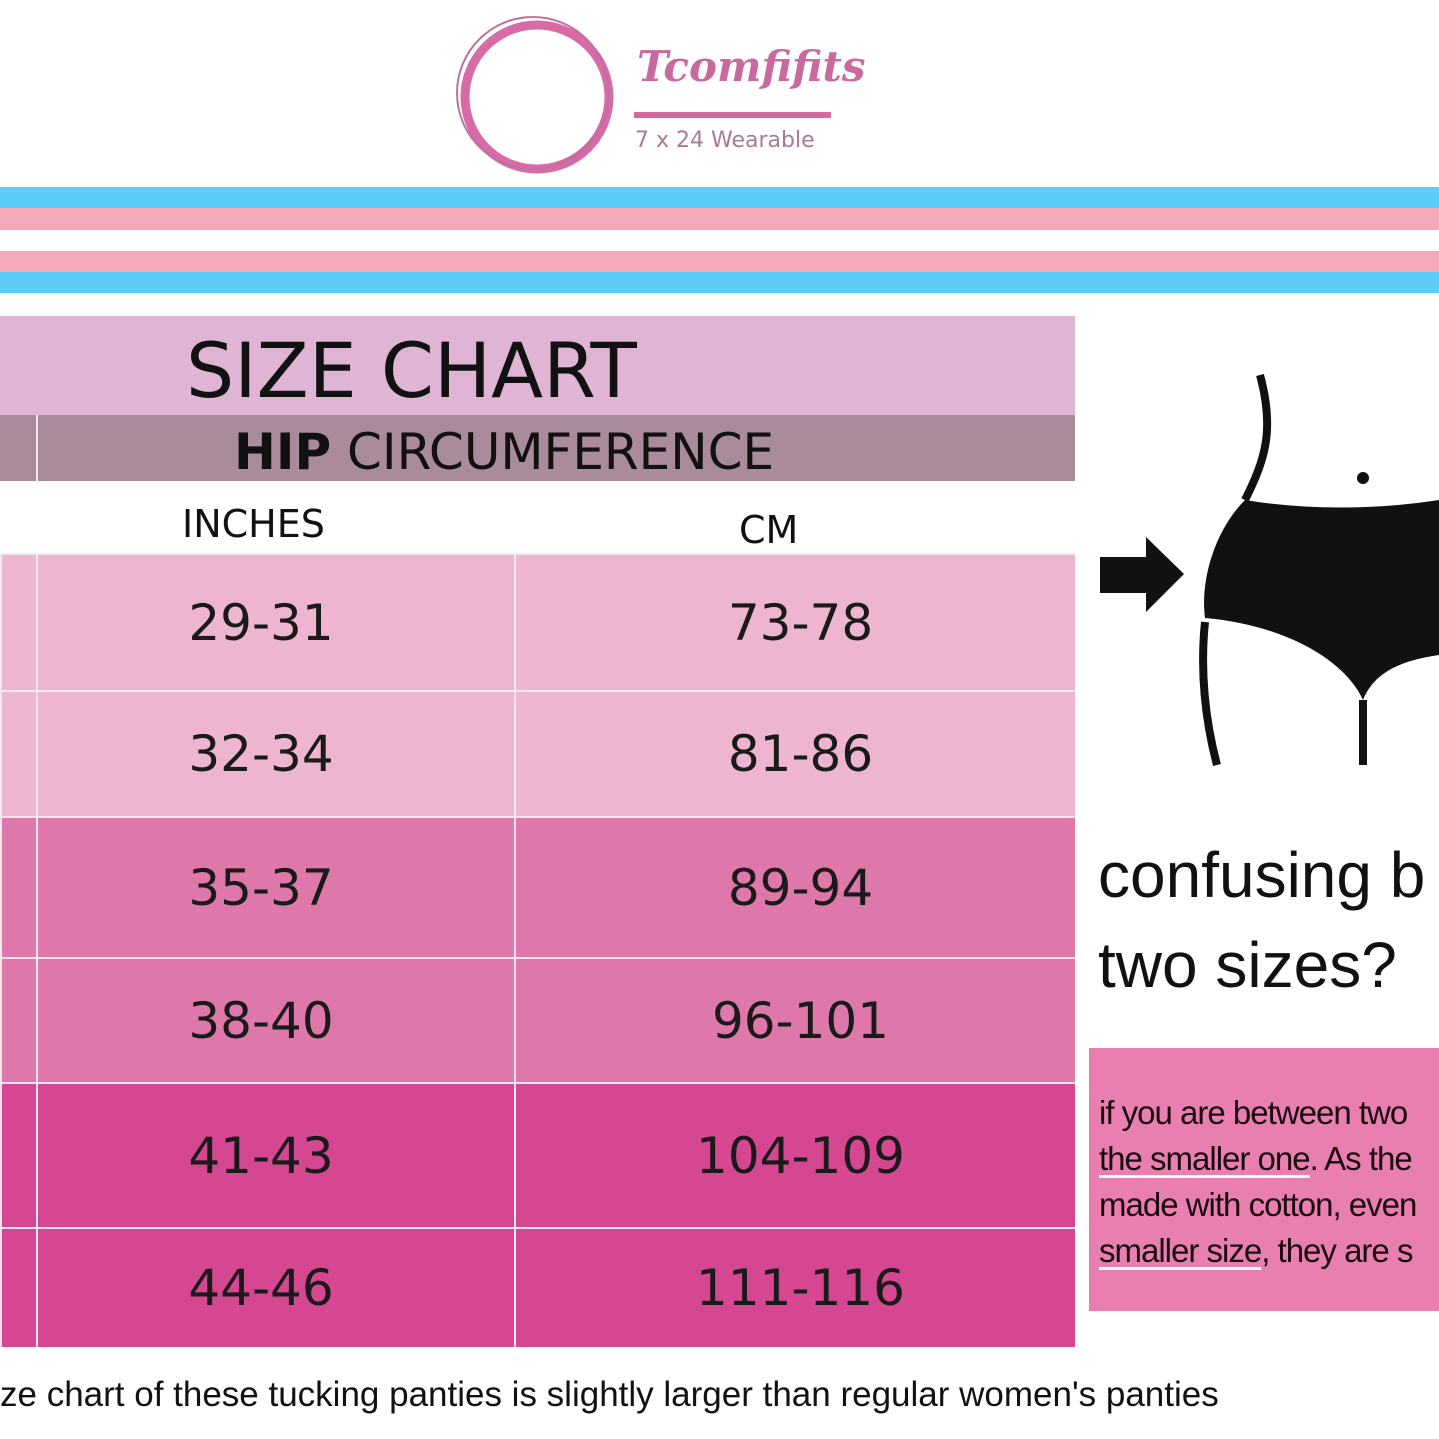 The image size is (1439, 1439). I want to click on cm-cell: 111-116, so click(794, 1287).